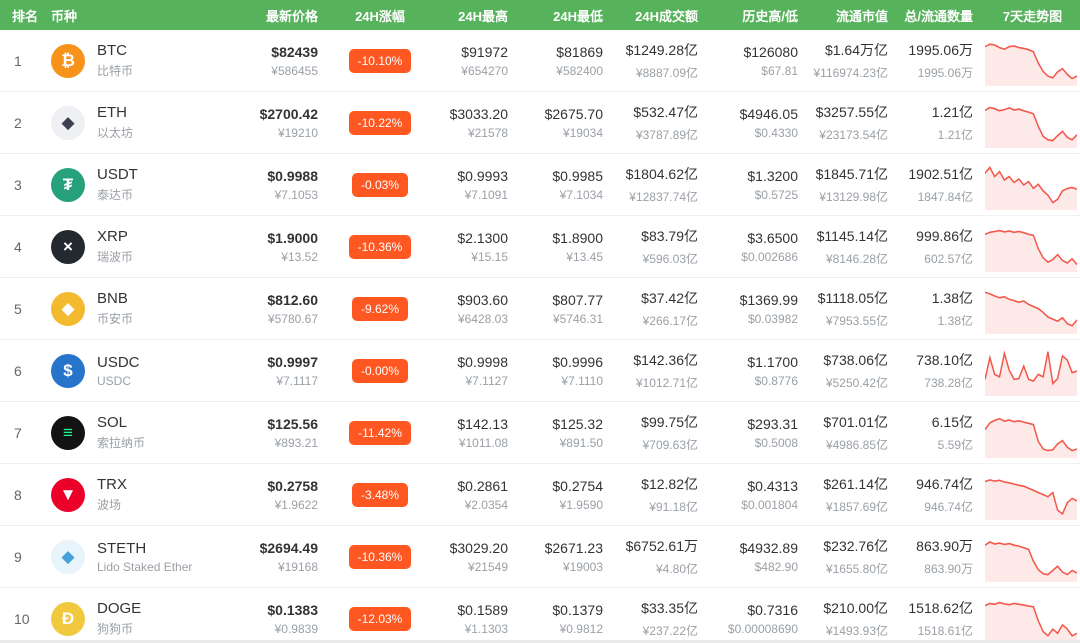 This screenshot has width=1080, height=643. I want to click on supply-circulating: 5.59亿, so click(955, 445).